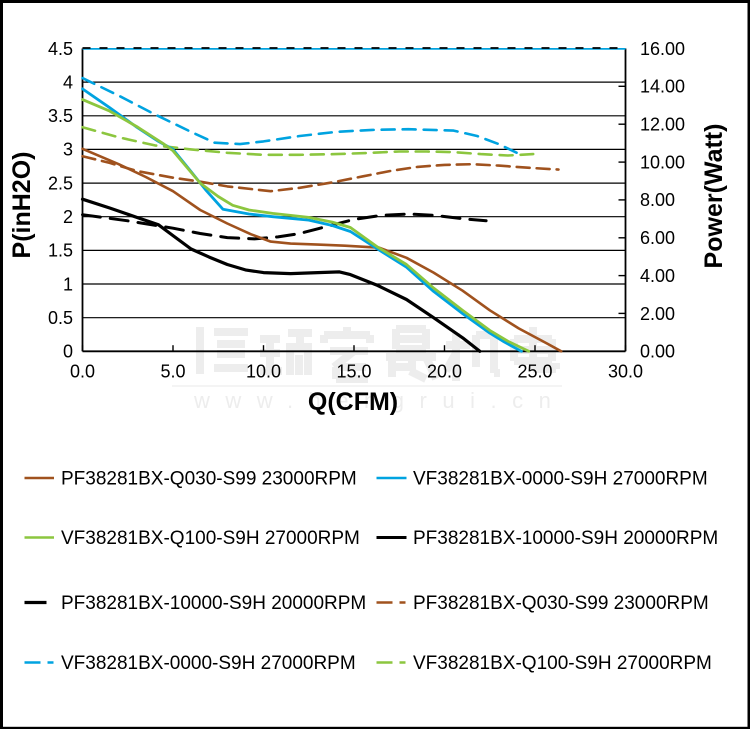  I want to click on svg-text: 15.0, so click(353, 371).